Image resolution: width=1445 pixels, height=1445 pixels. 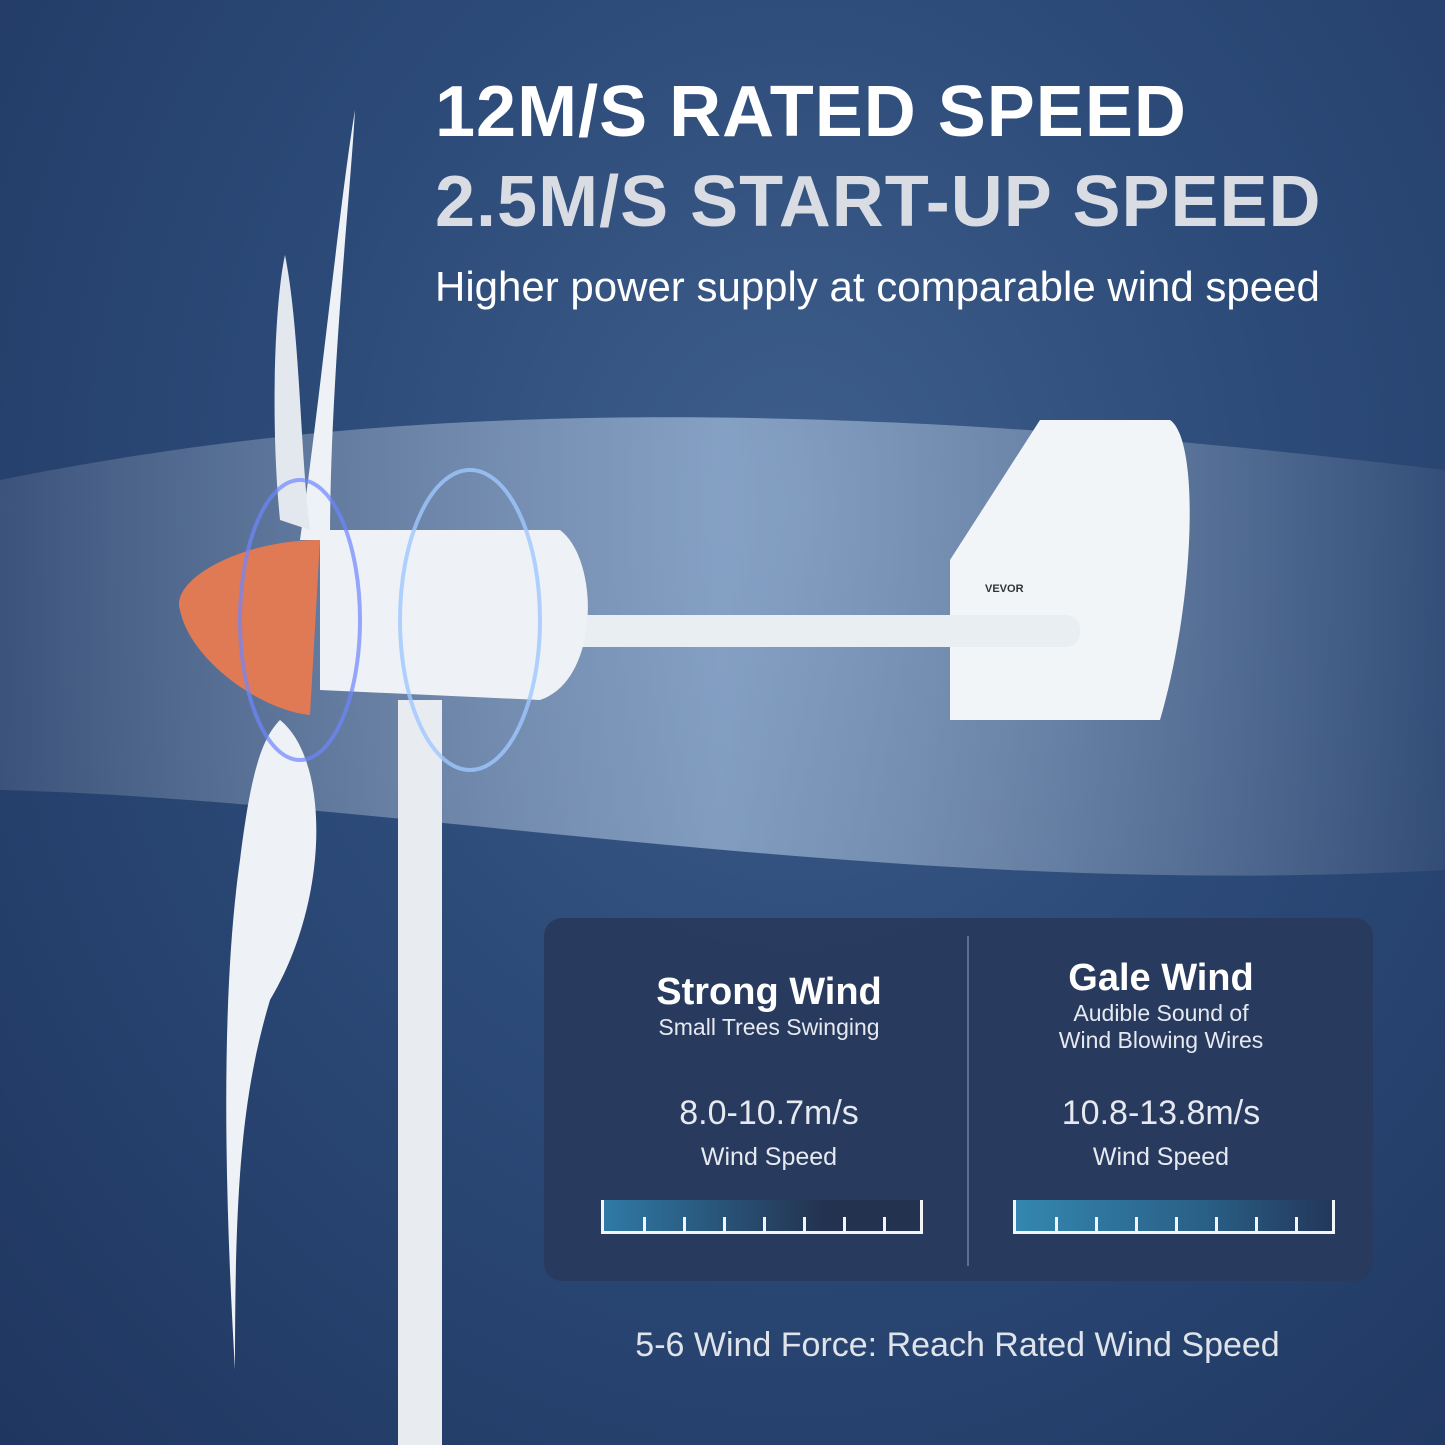 What do you see at coordinates (249, 627) in the screenshot?
I see `hub` at bounding box center [249, 627].